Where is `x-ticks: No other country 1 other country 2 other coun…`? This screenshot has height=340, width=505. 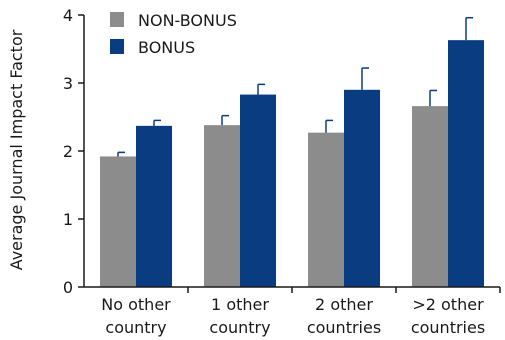
x-ticks: No other country 1 other country 2 other coun… is located at coordinates (301, 312).